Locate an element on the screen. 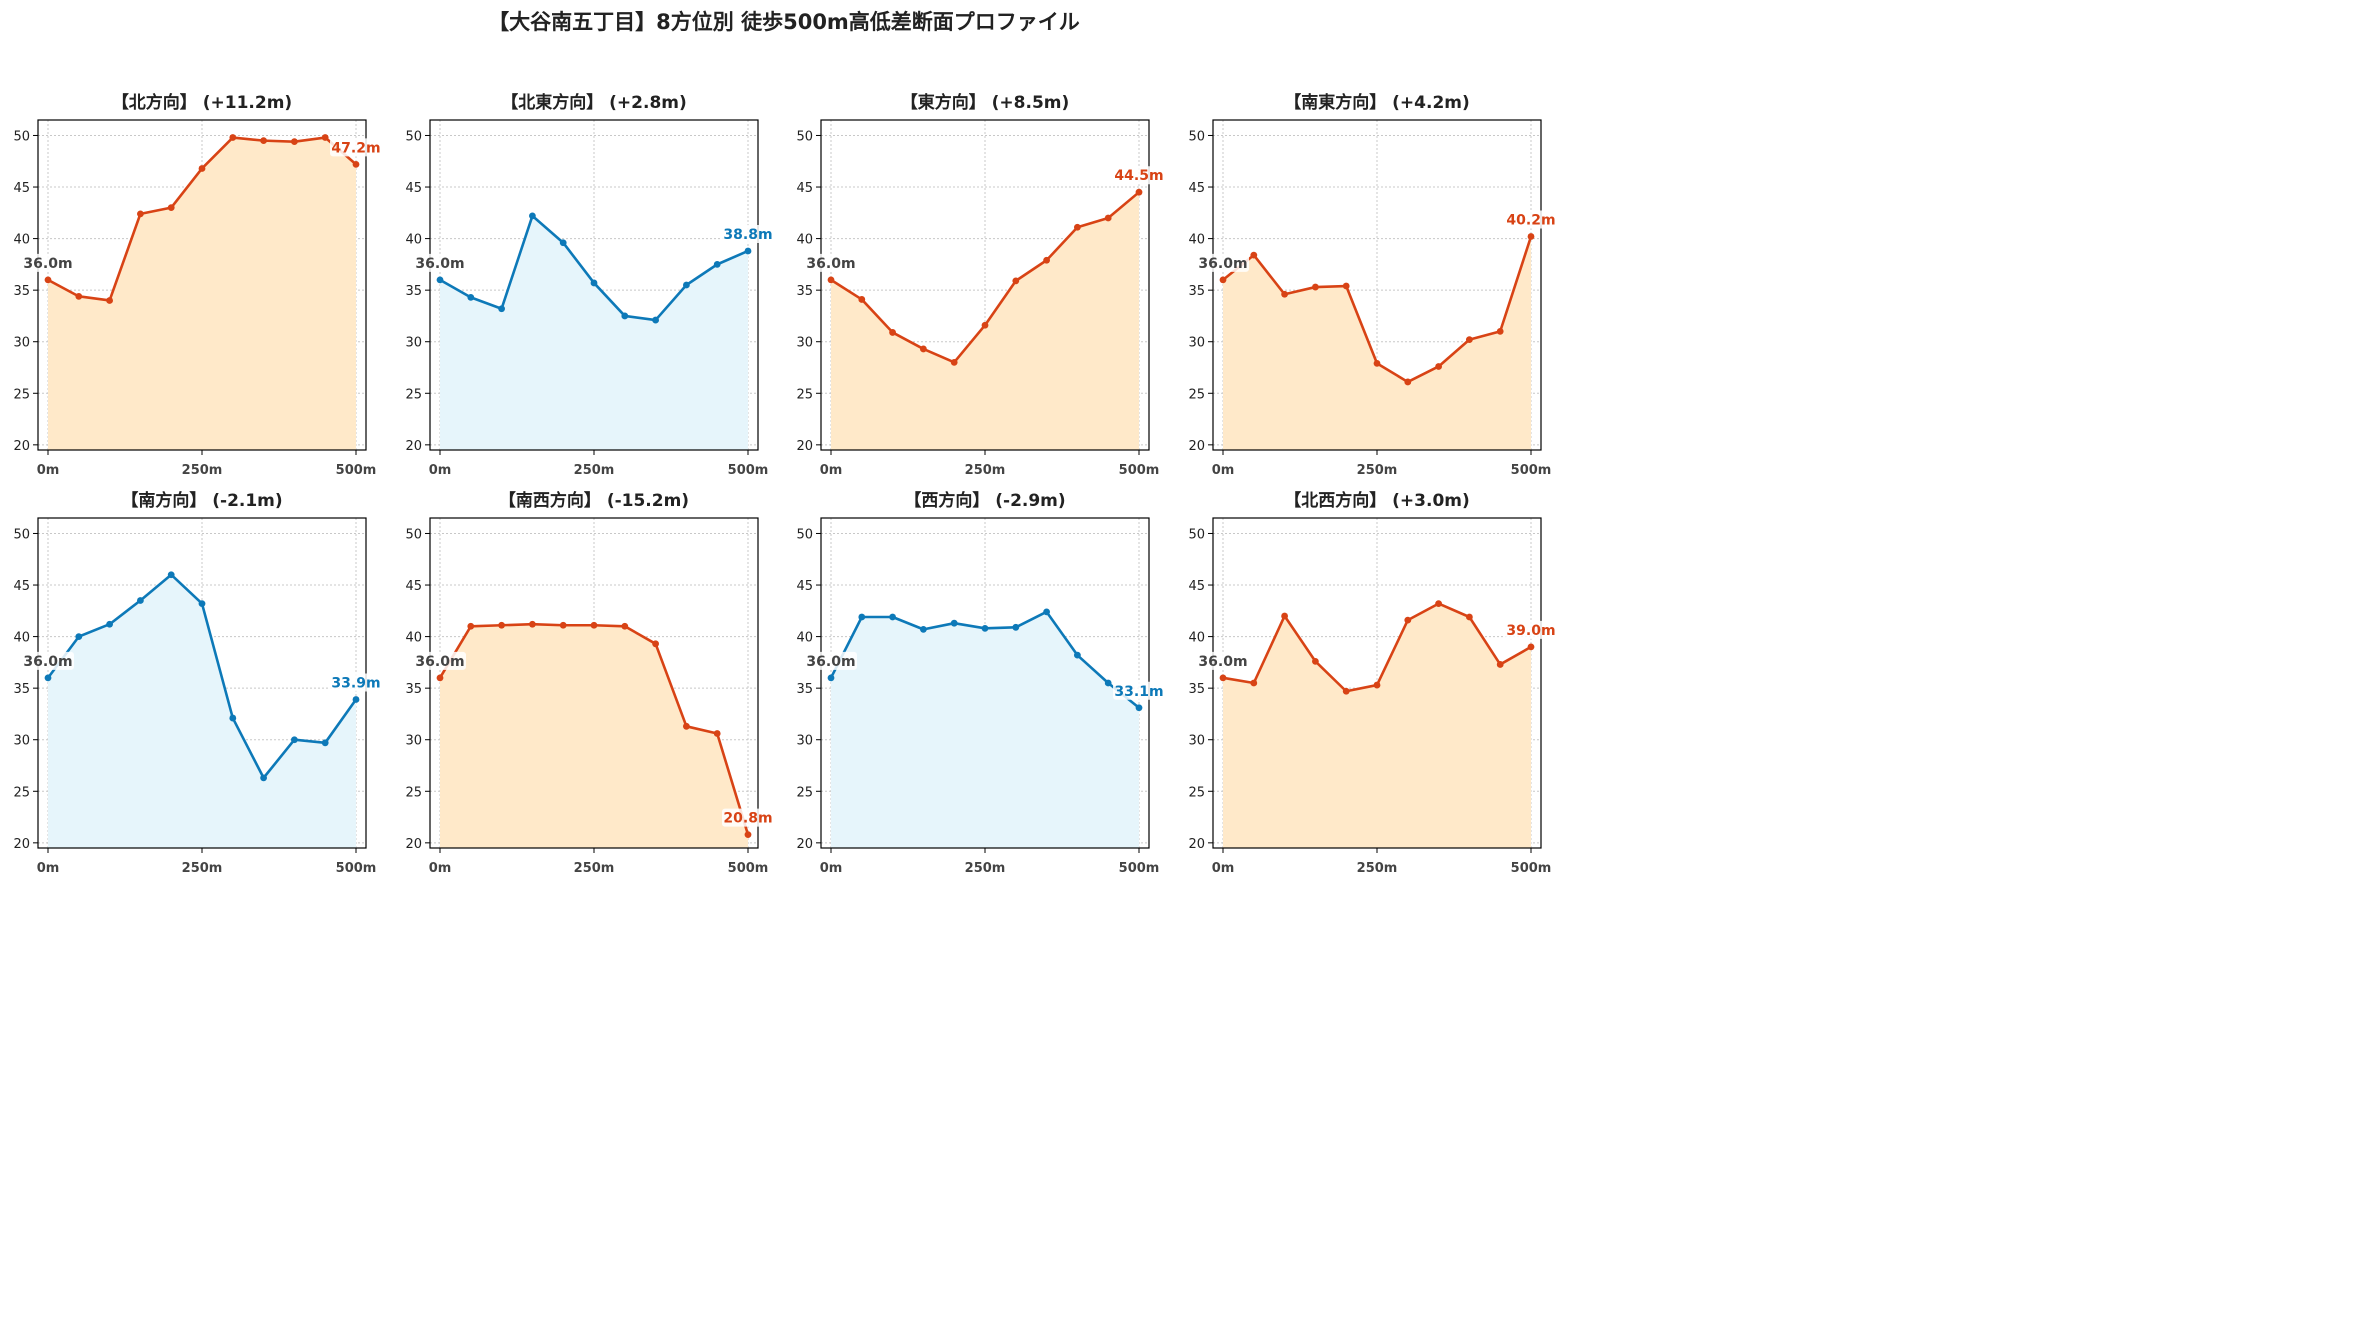 The width and height of the screenshot is (2380, 1340). subplot-title: 【南方向】 (-2.1m) is located at coordinates (201, 500).